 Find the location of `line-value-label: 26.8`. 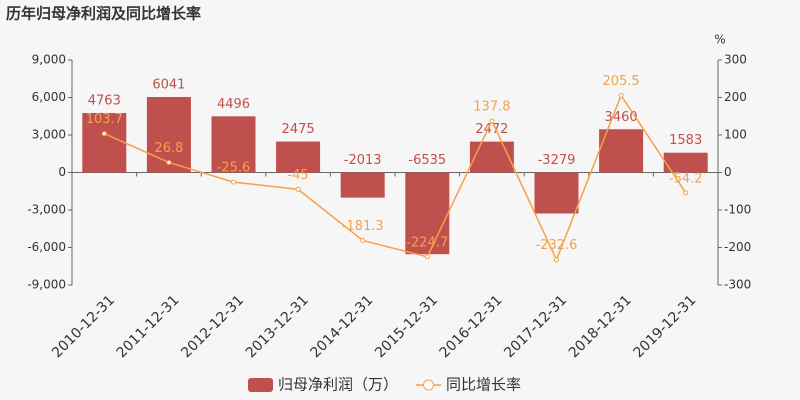

line-value-label: 26.8 is located at coordinates (168, 148).